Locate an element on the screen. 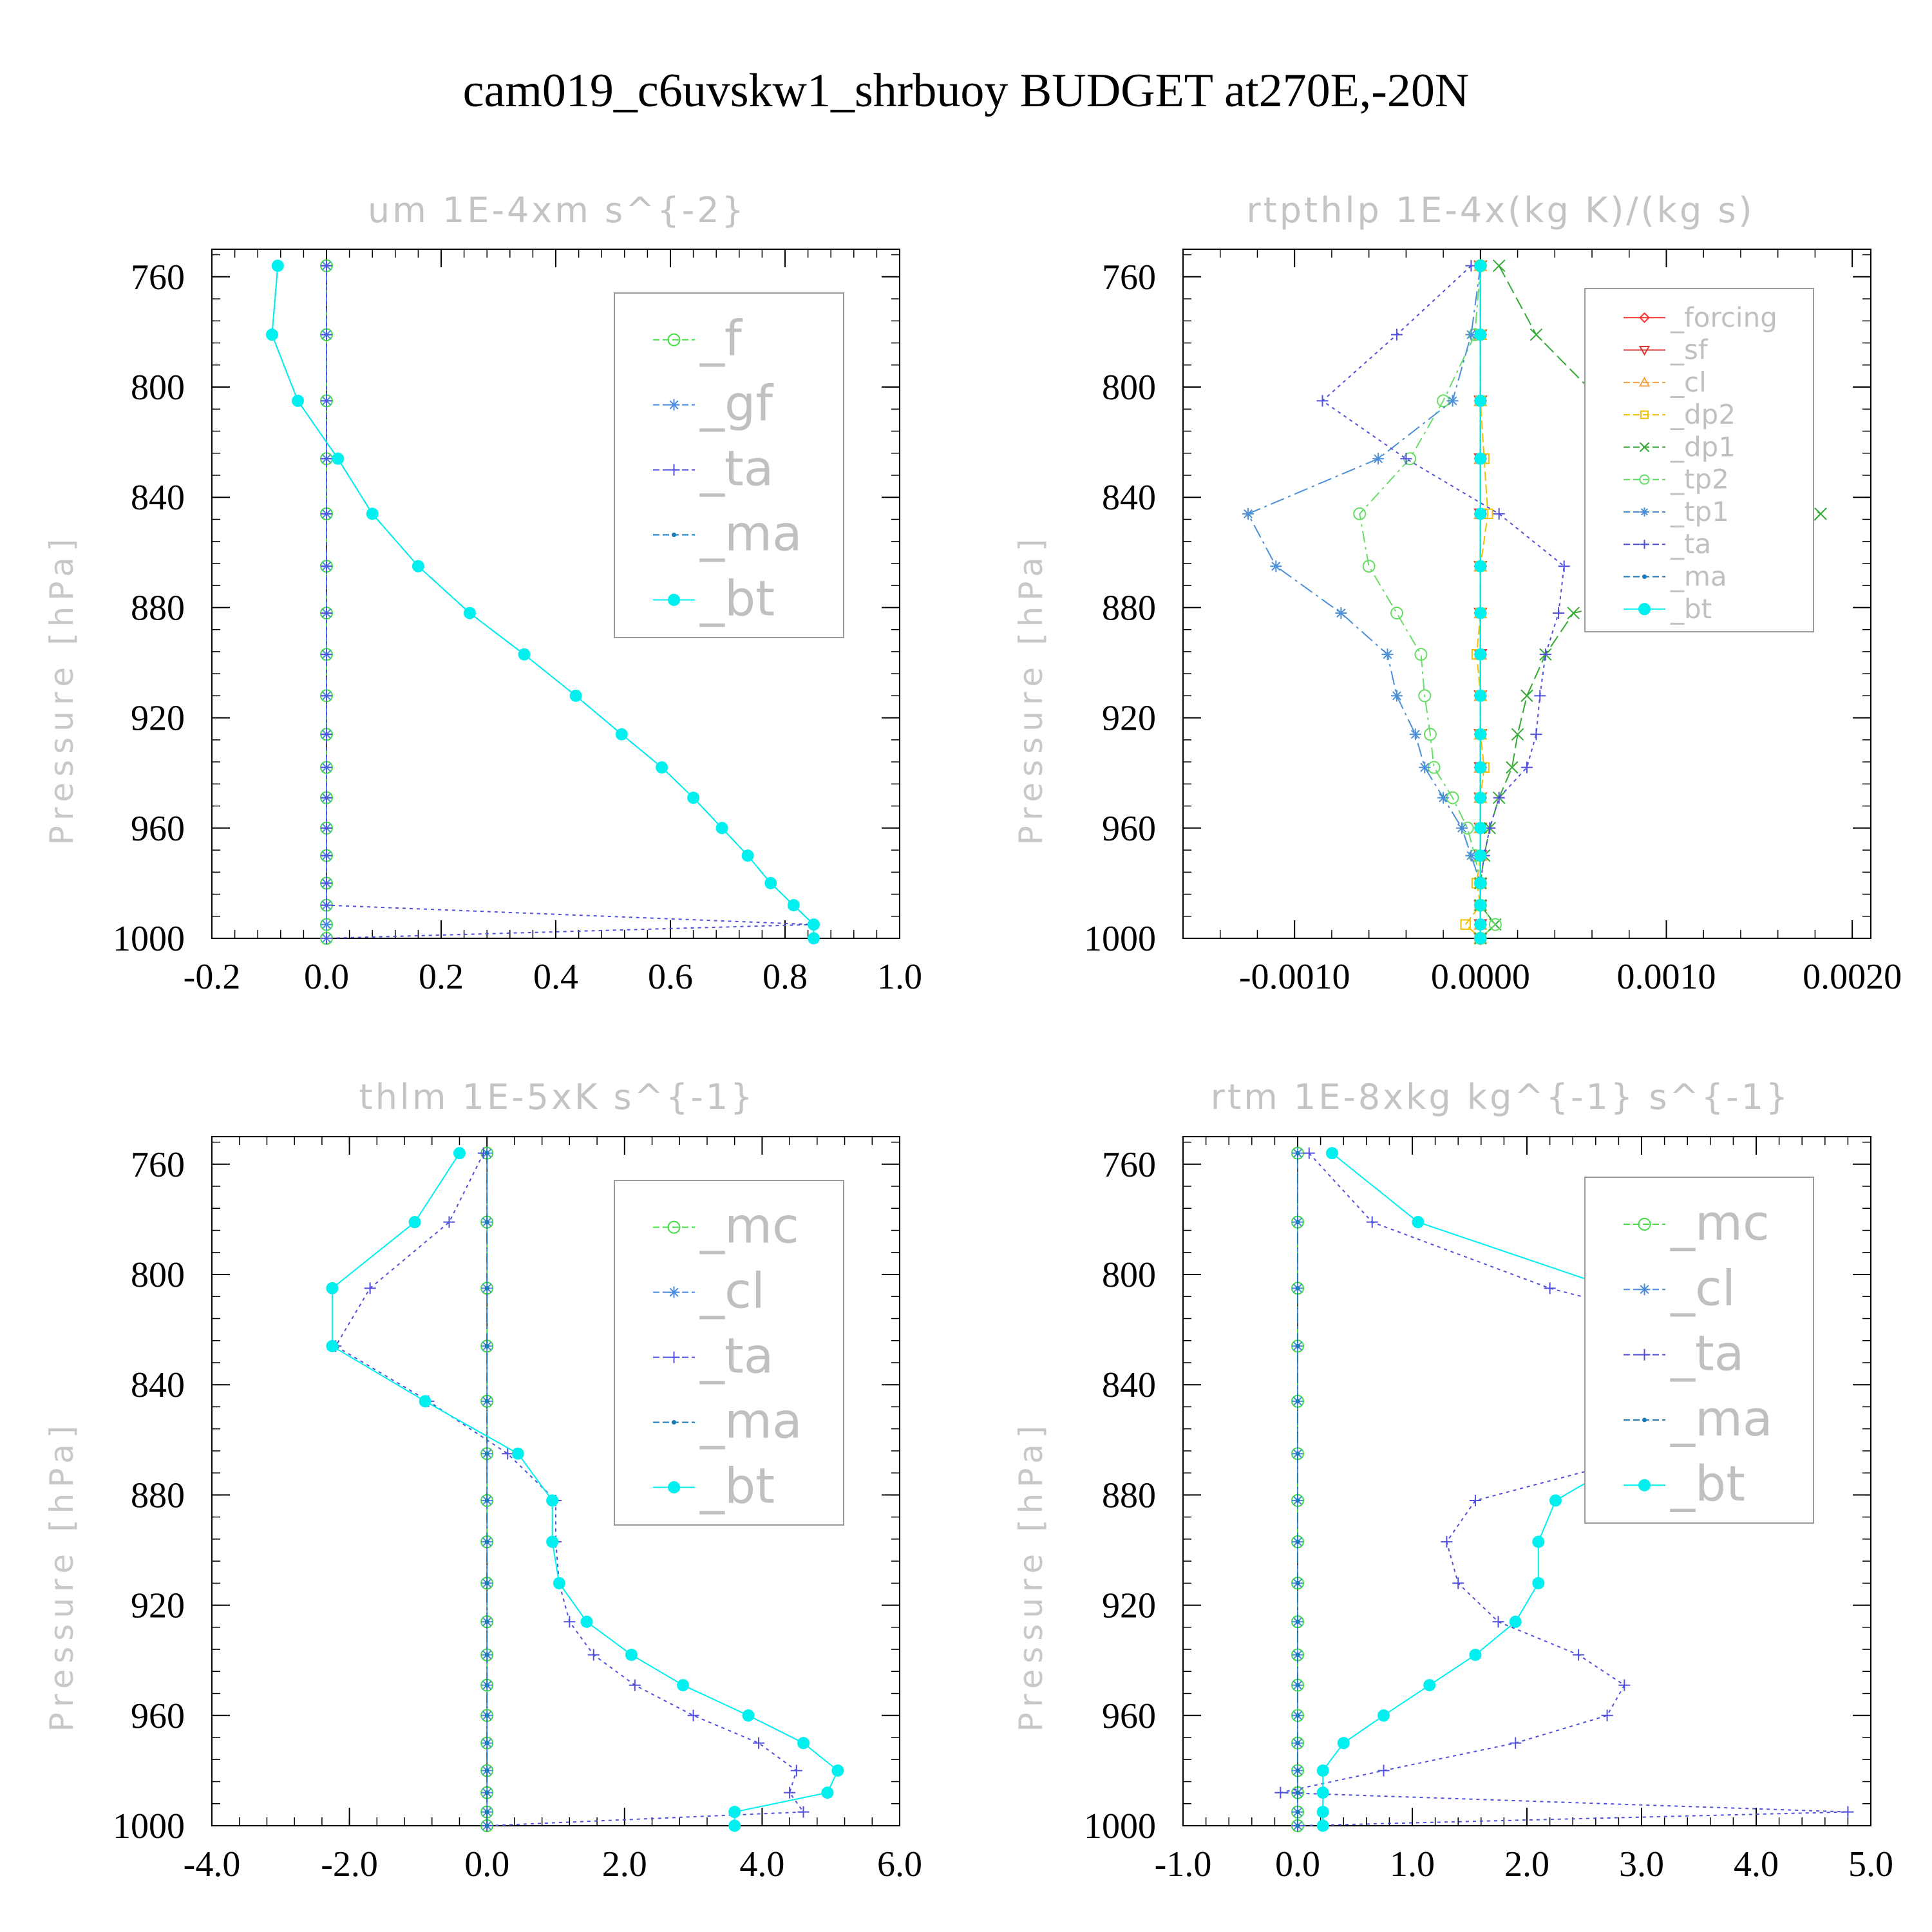  y-tick-label: 800 is located at coordinates (1129, 388).